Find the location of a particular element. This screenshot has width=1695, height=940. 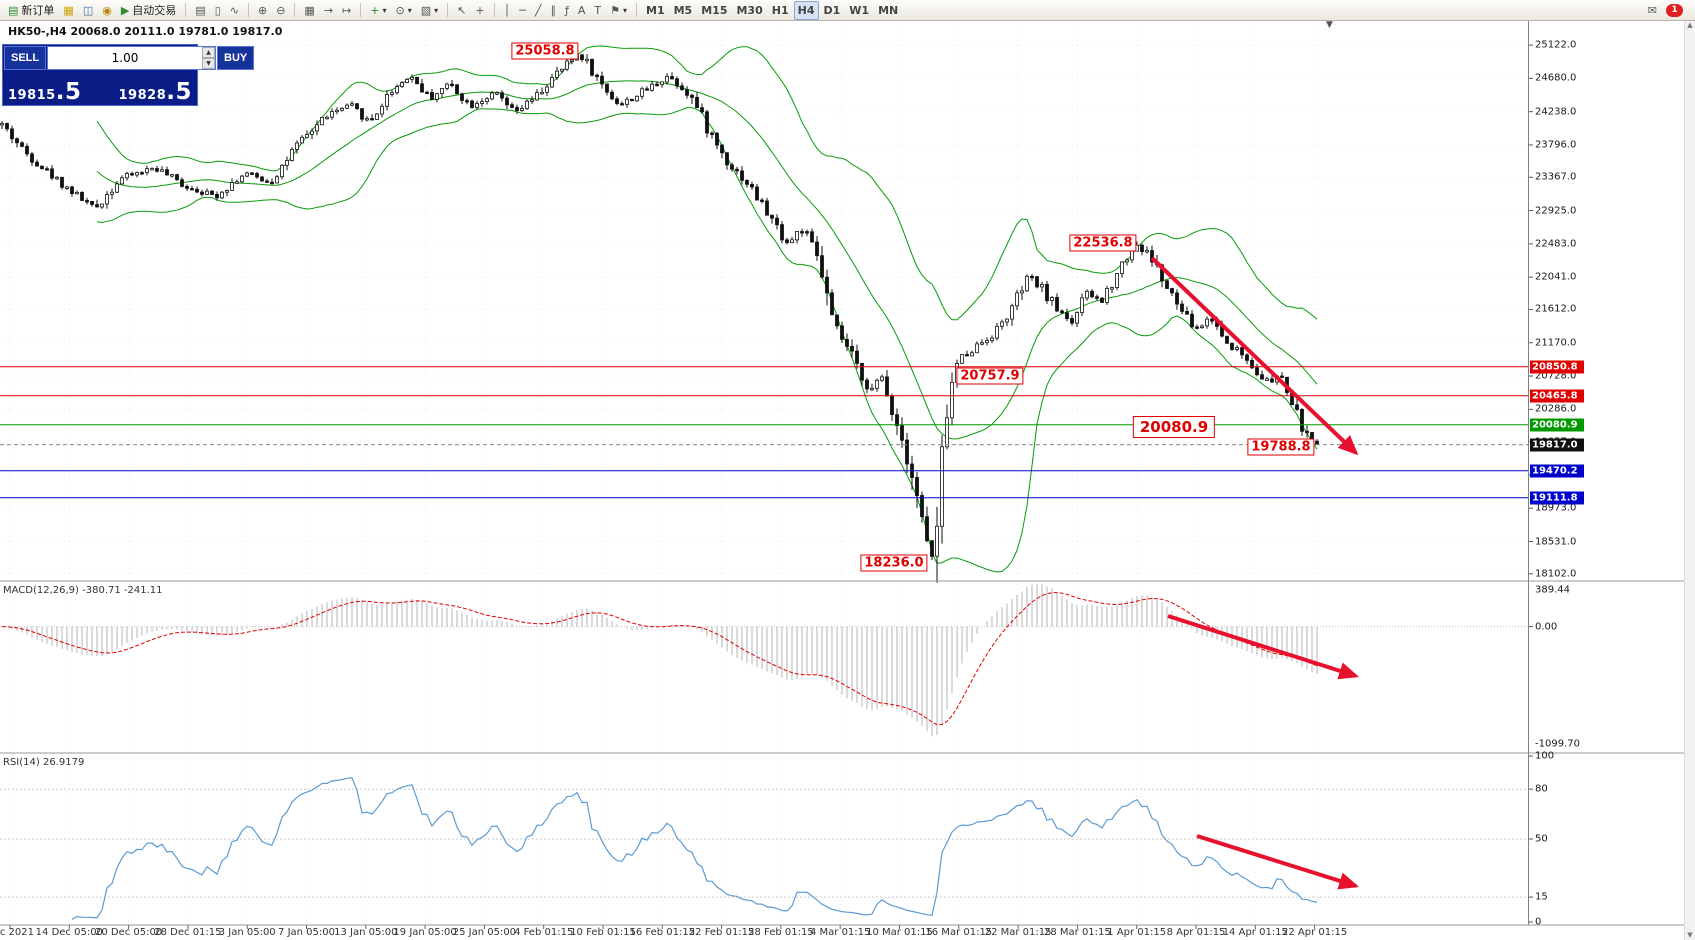

timeframe-mn: MN is located at coordinates (888, 10).